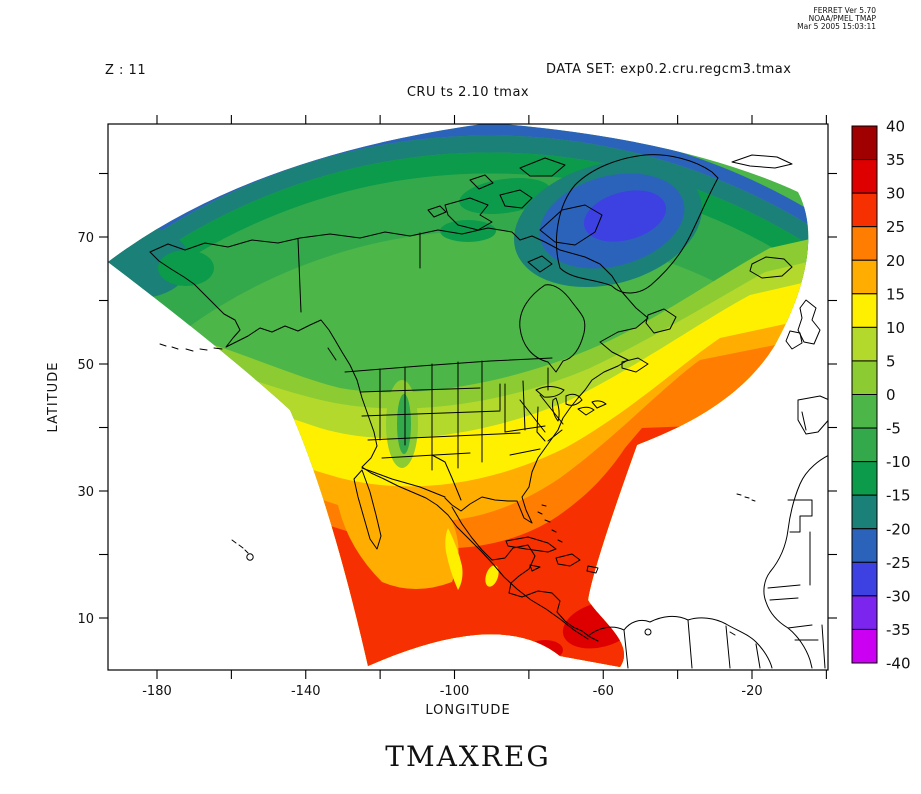  I want to click on great-lakes, so click(571, 404).